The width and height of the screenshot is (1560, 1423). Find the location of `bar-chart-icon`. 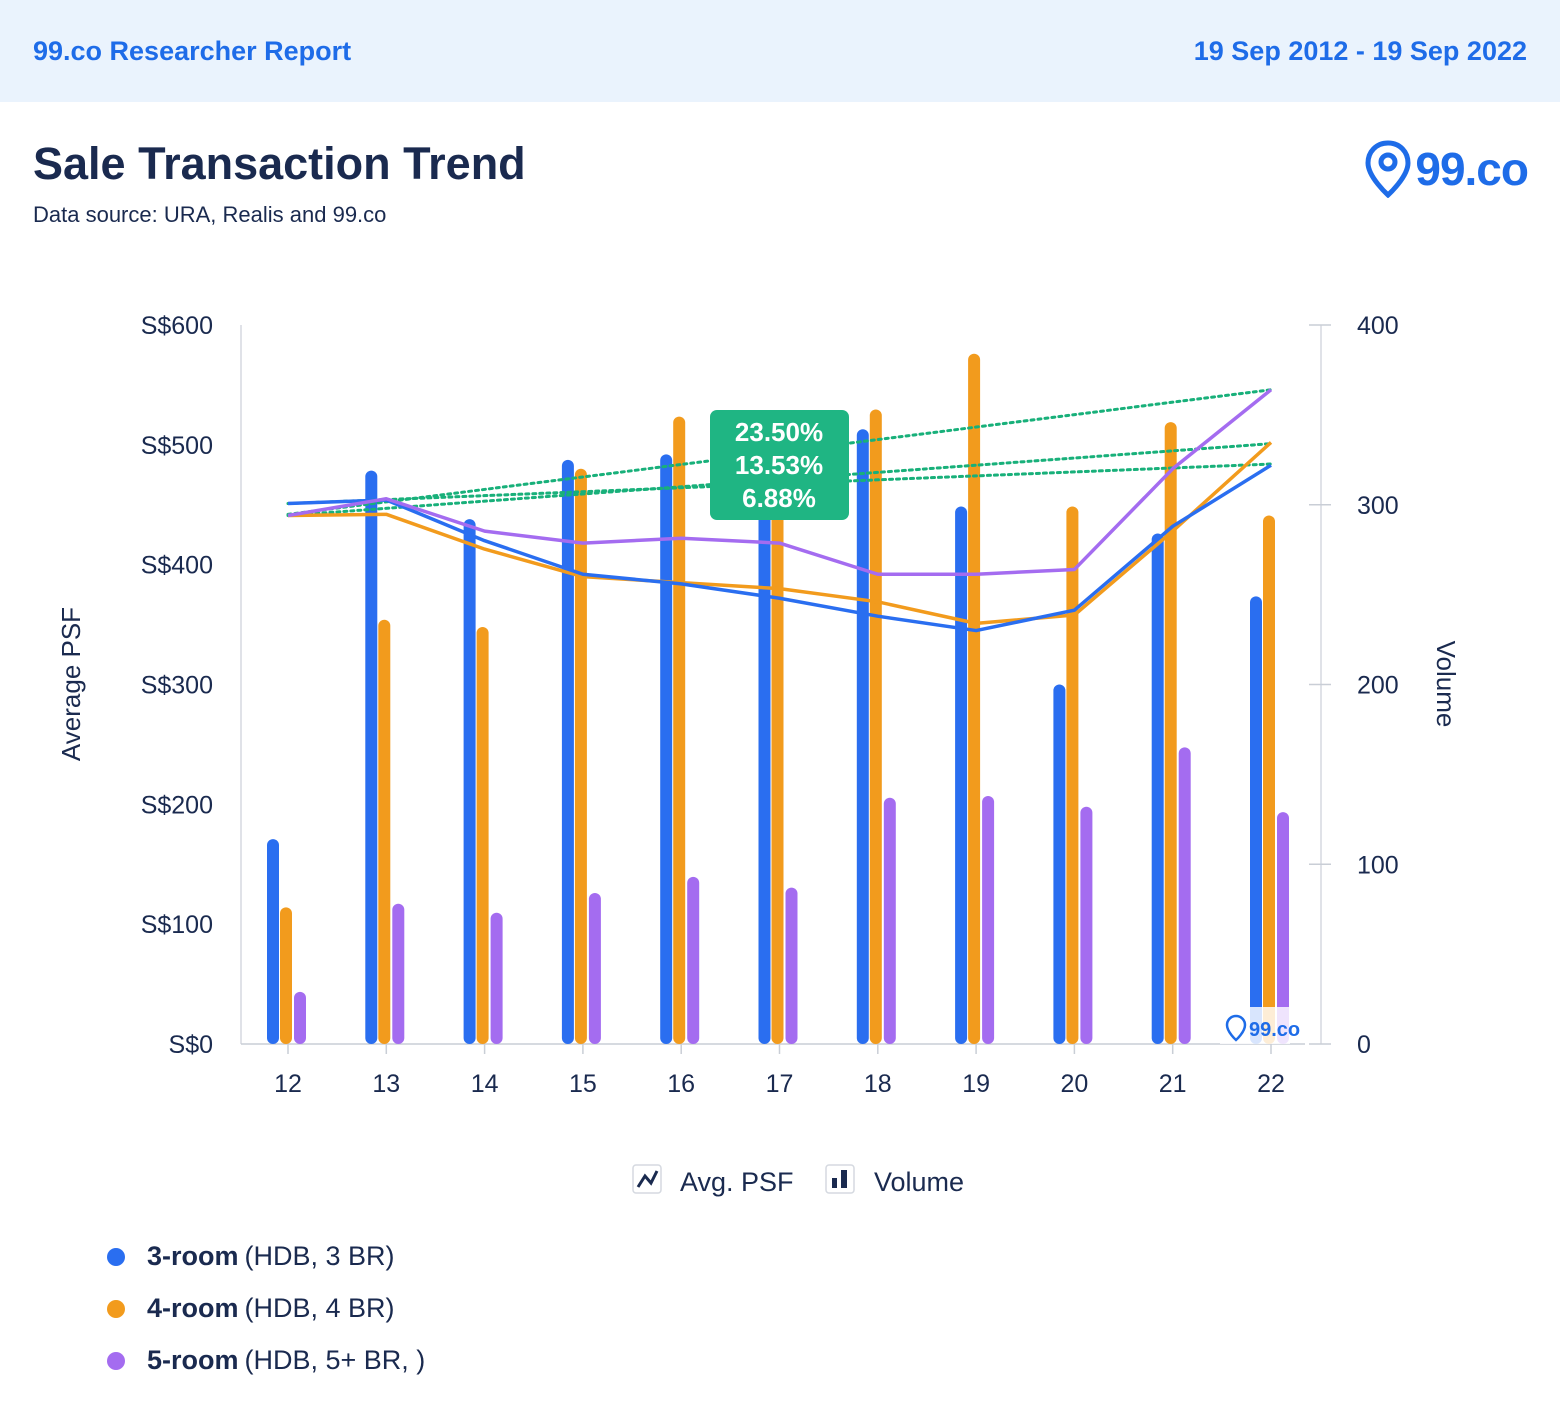

bar-chart-icon is located at coordinates (840, 1179).